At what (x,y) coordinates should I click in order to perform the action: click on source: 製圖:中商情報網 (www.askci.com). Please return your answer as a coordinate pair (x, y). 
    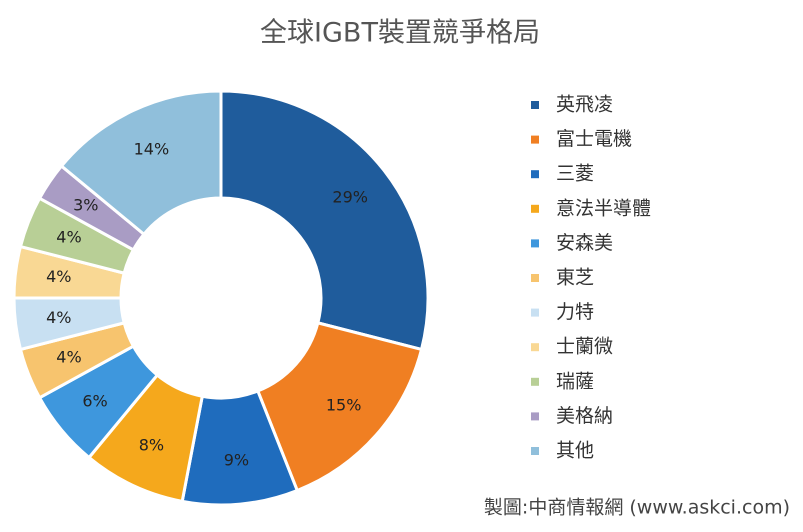
    Looking at the image, I should click on (637, 508).